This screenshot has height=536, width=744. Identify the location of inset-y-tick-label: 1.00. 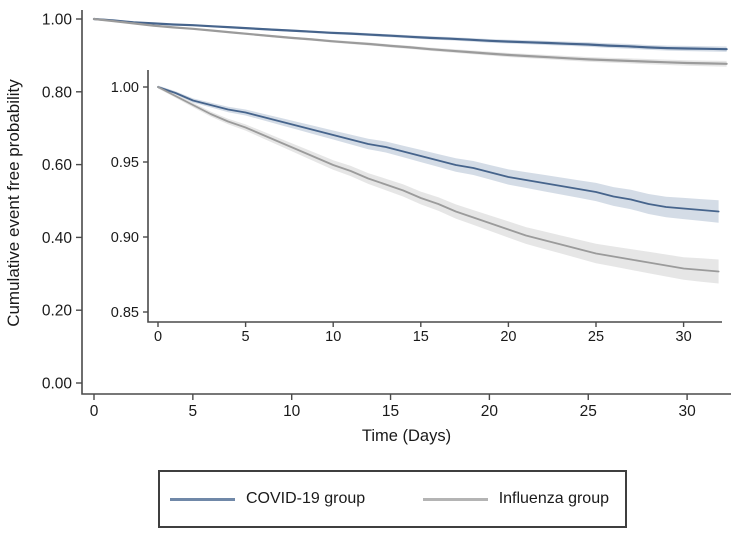
(125, 88).